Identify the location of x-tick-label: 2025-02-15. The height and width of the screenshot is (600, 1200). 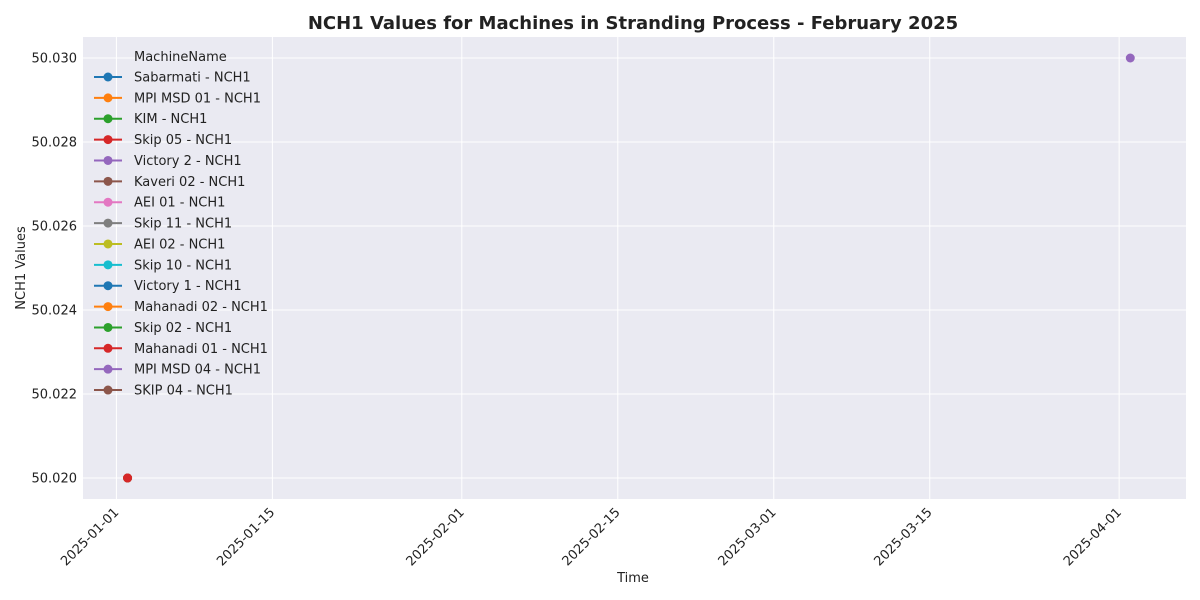
(592, 537).